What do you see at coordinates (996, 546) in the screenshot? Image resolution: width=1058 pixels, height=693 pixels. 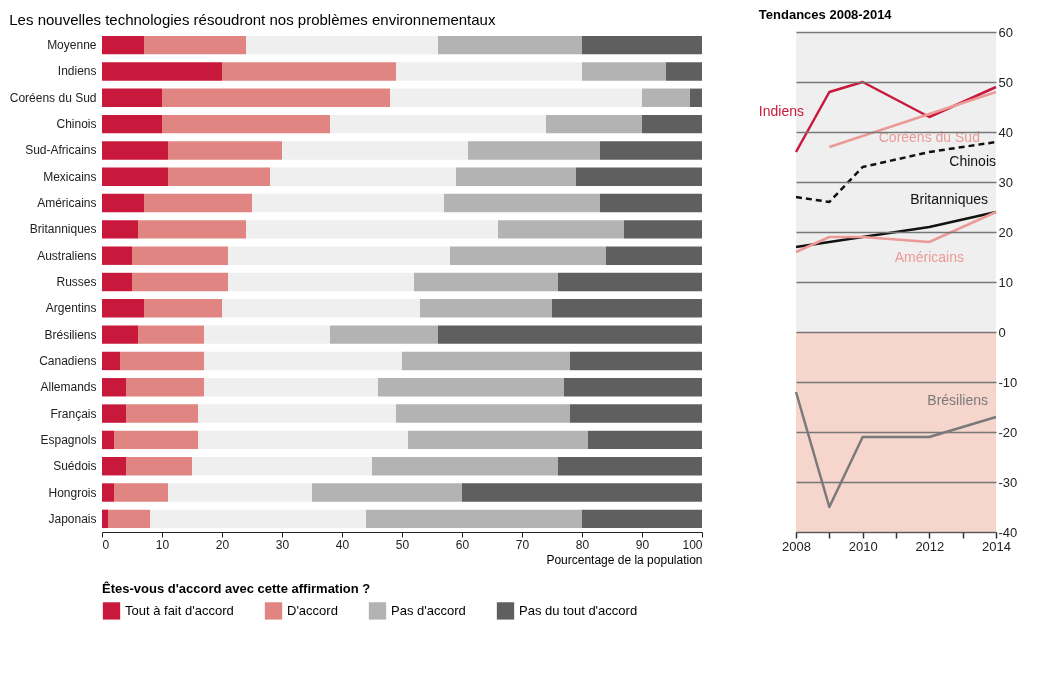 I see `x-tick-label: 2014` at bounding box center [996, 546].